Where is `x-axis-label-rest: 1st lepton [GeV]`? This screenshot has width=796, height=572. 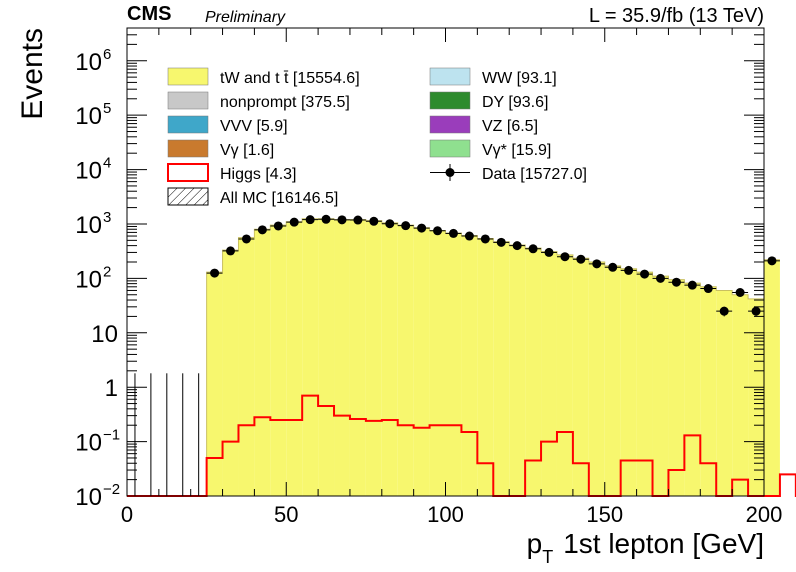 x-axis-label-rest: 1st lepton [GeV] is located at coordinates (663, 543).